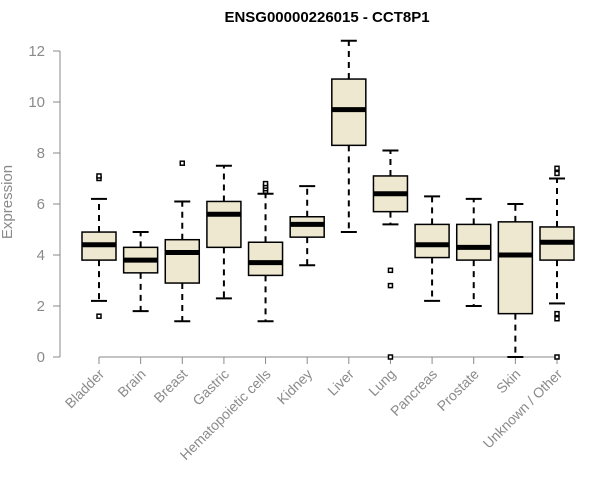  Describe the element at coordinates (41, 153) in the screenshot. I see `y-tick-label: 8` at that location.